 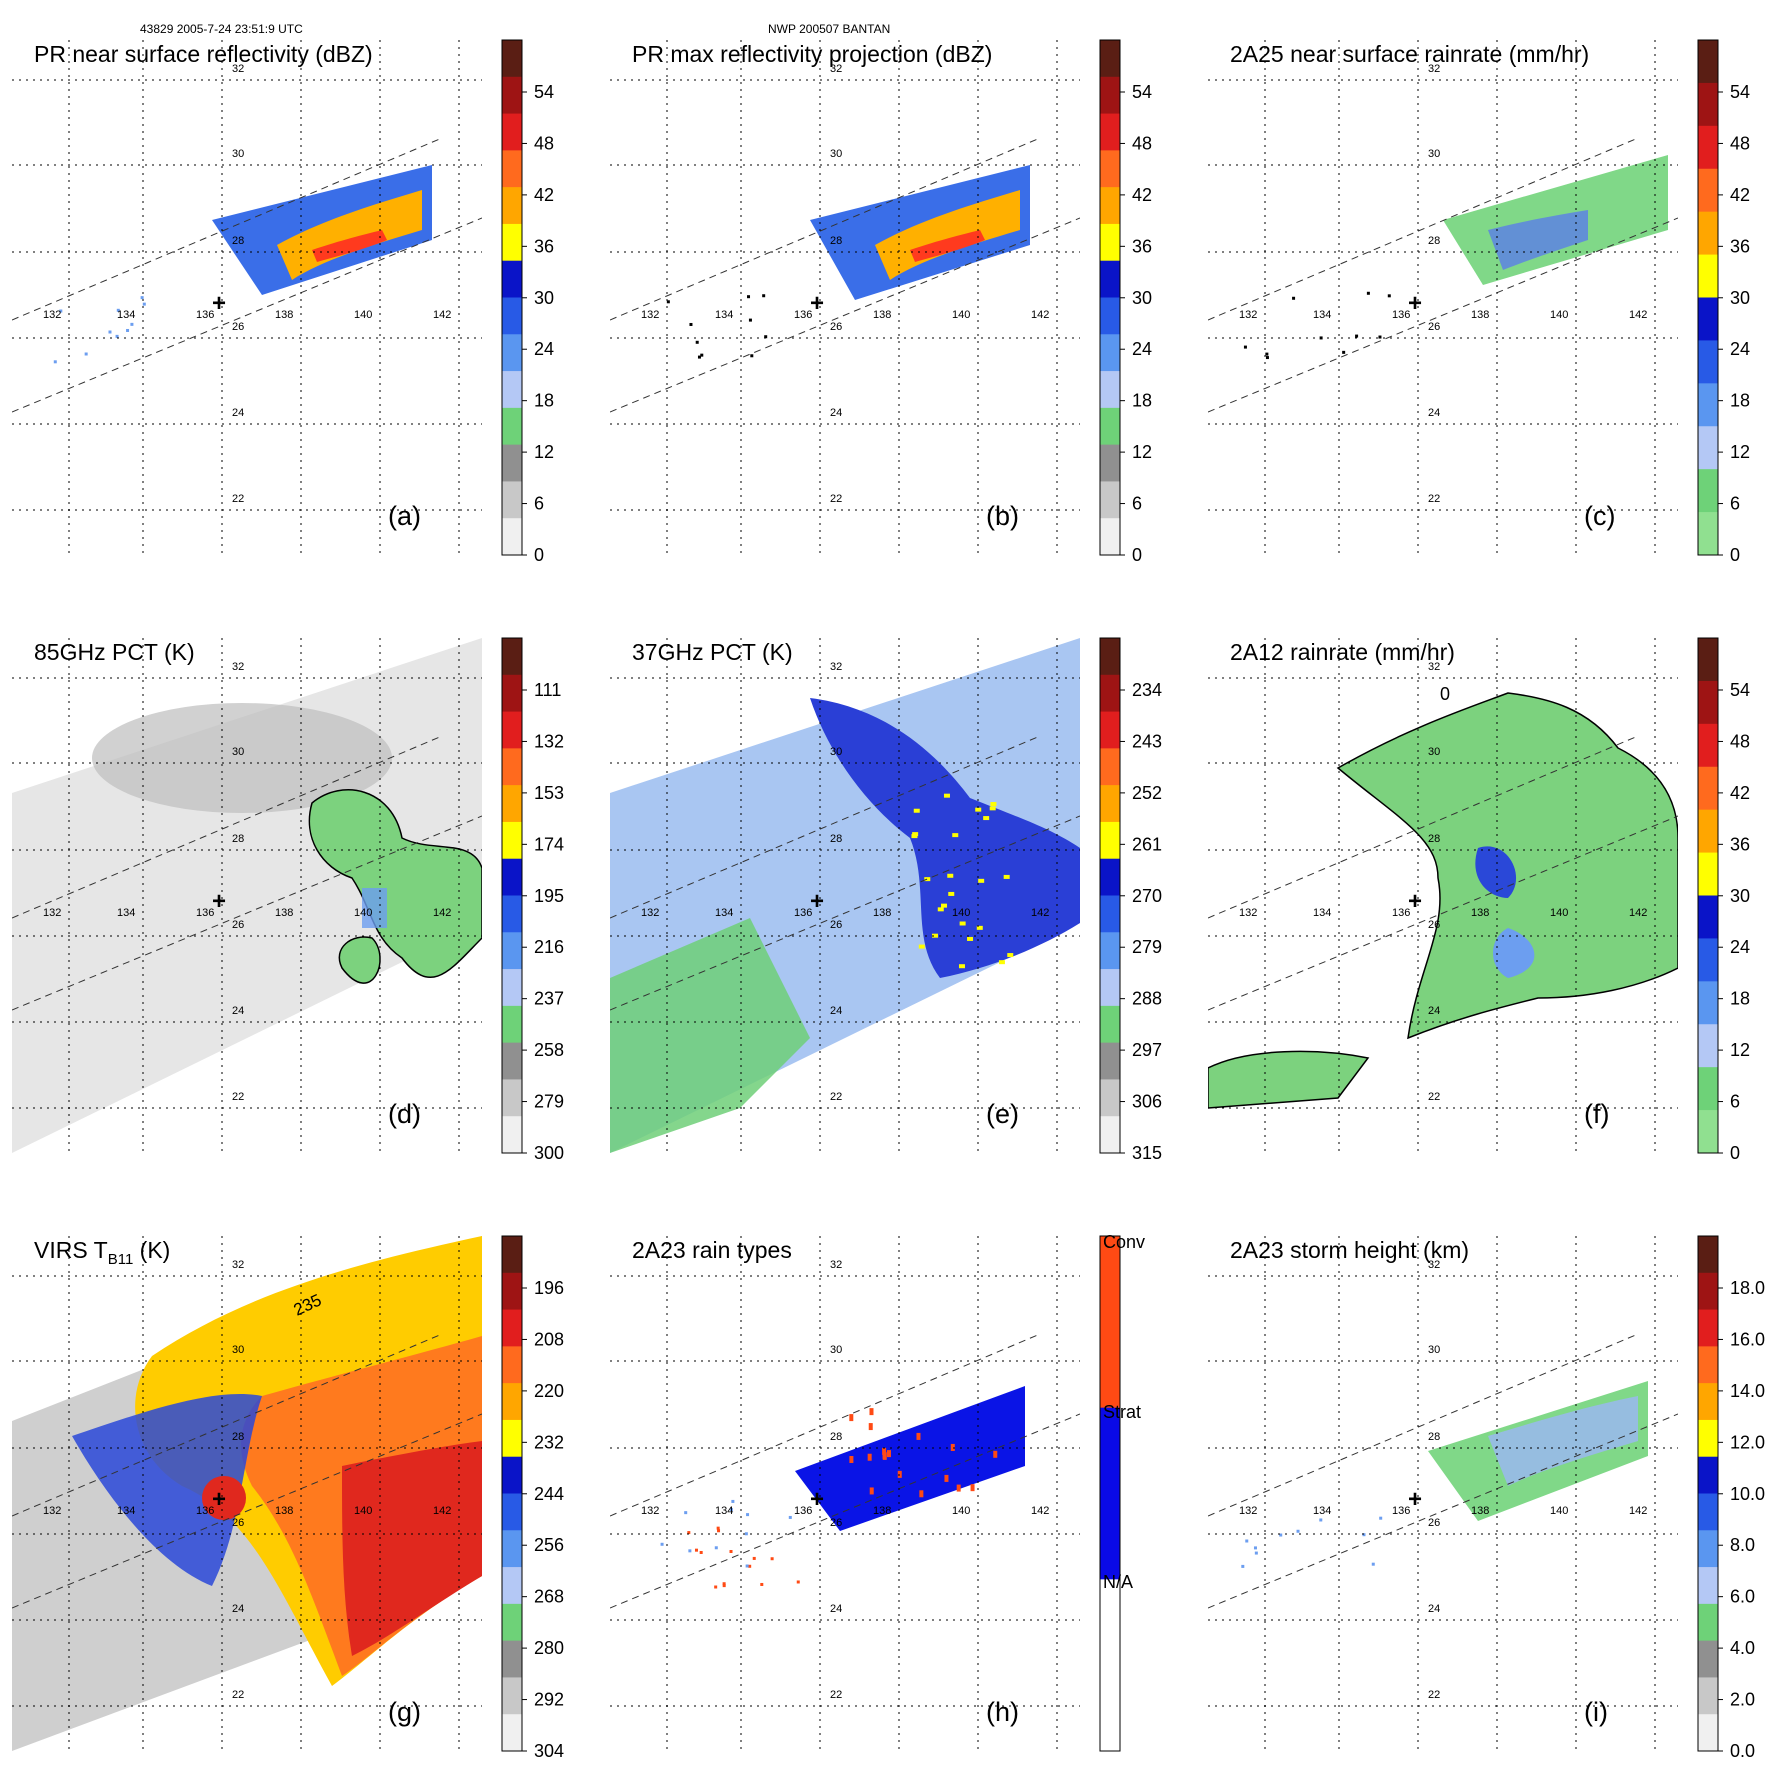 What do you see at coordinates (544, 452) in the screenshot?
I see `colorbar-tick: 12` at bounding box center [544, 452].